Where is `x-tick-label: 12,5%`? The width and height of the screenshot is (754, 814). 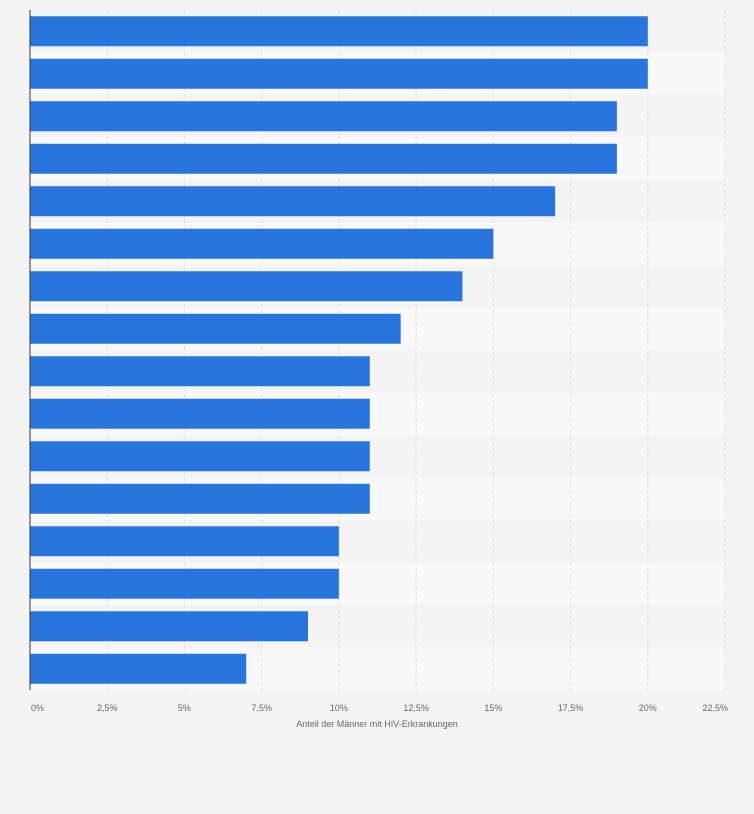 x-tick-label: 12,5% is located at coordinates (416, 708).